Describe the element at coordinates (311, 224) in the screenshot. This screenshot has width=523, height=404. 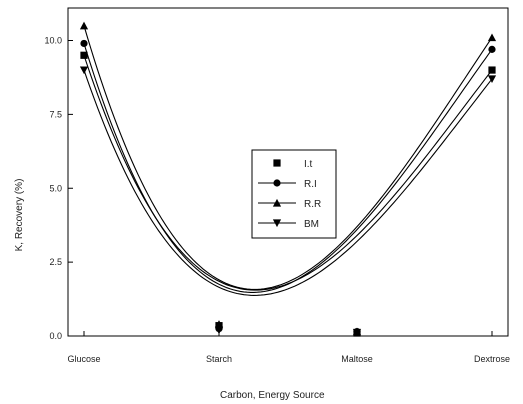
I see `legend-label: BM` at that location.